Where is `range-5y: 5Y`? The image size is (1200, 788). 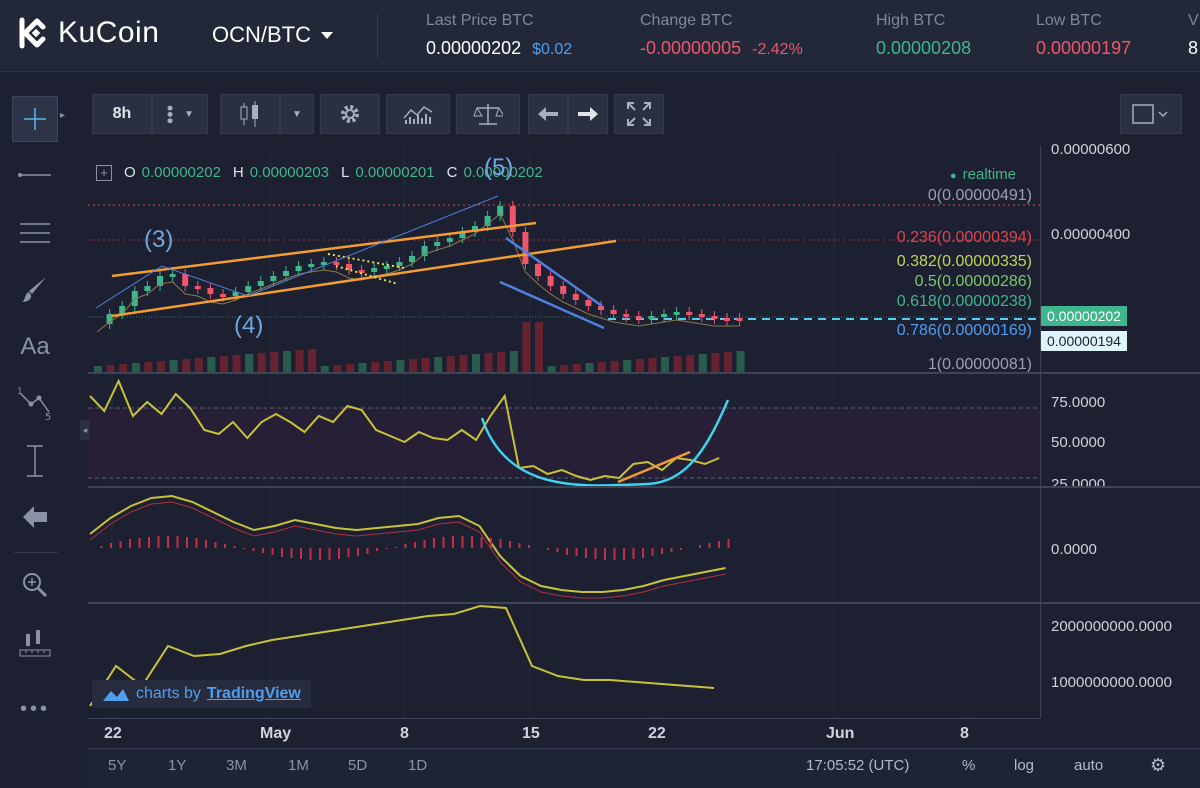
range-5y: 5Y is located at coordinates (117, 765).